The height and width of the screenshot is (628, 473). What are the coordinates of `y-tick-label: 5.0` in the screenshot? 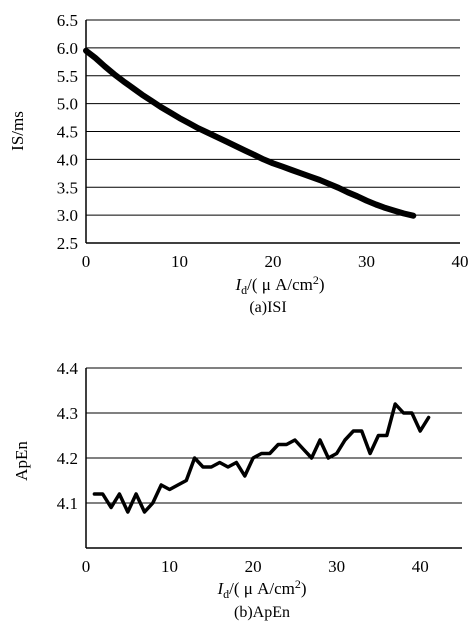 It's located at (67, 104).